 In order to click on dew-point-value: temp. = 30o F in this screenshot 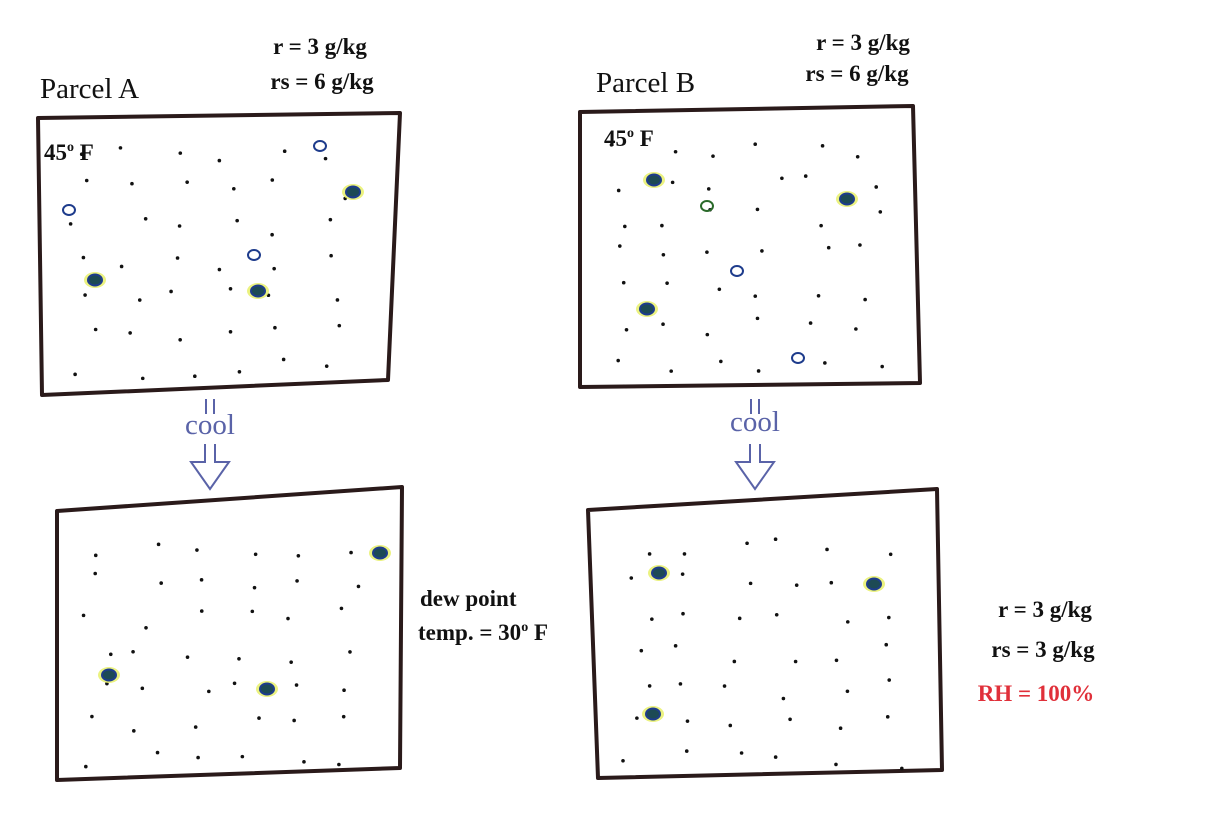, I will do `click(483, 632)`.